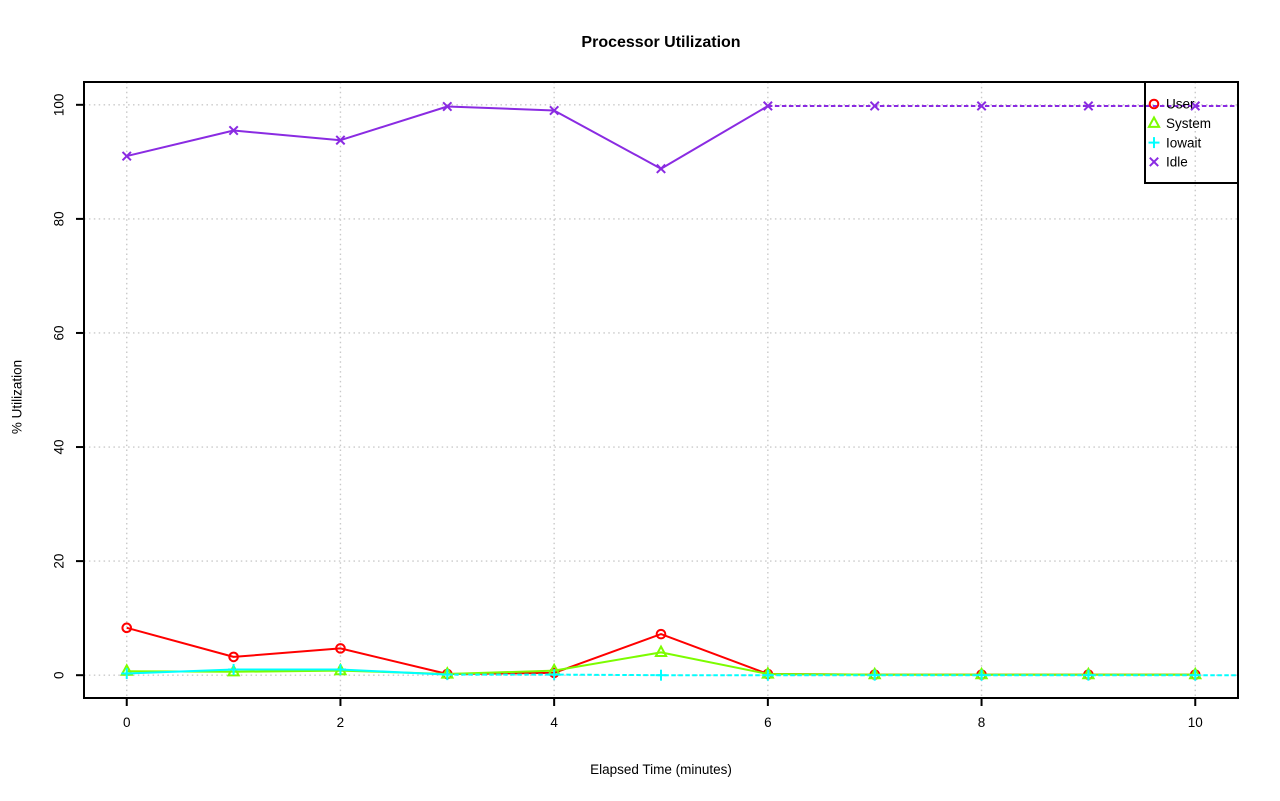 Image resolution: width=1280 pixels, height=801 pixels. Describe the element at coordinates (1180, 104) in the screenshot. I see `legend-label-user: User` at that location.